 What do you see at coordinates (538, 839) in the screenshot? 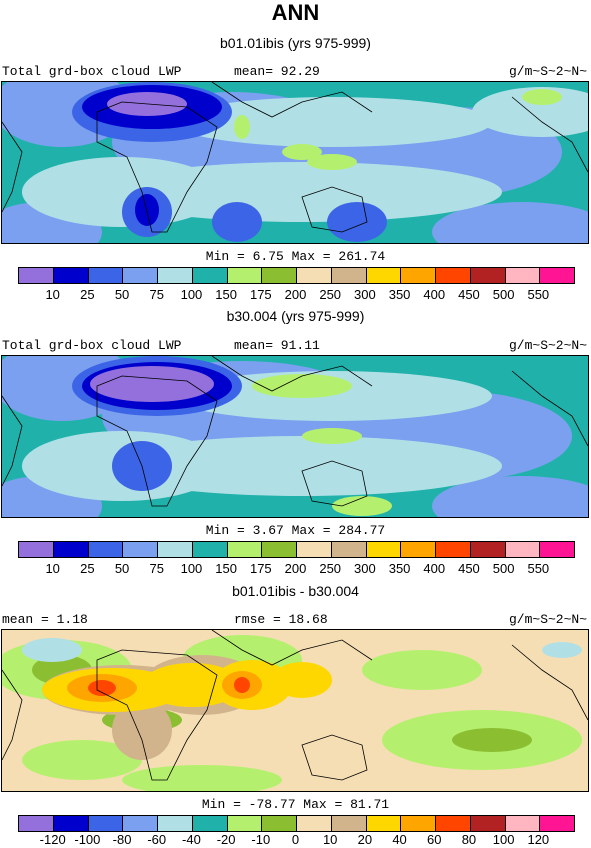
I see `colorbar-tick-label: 120` at bounding box center [538, 839].